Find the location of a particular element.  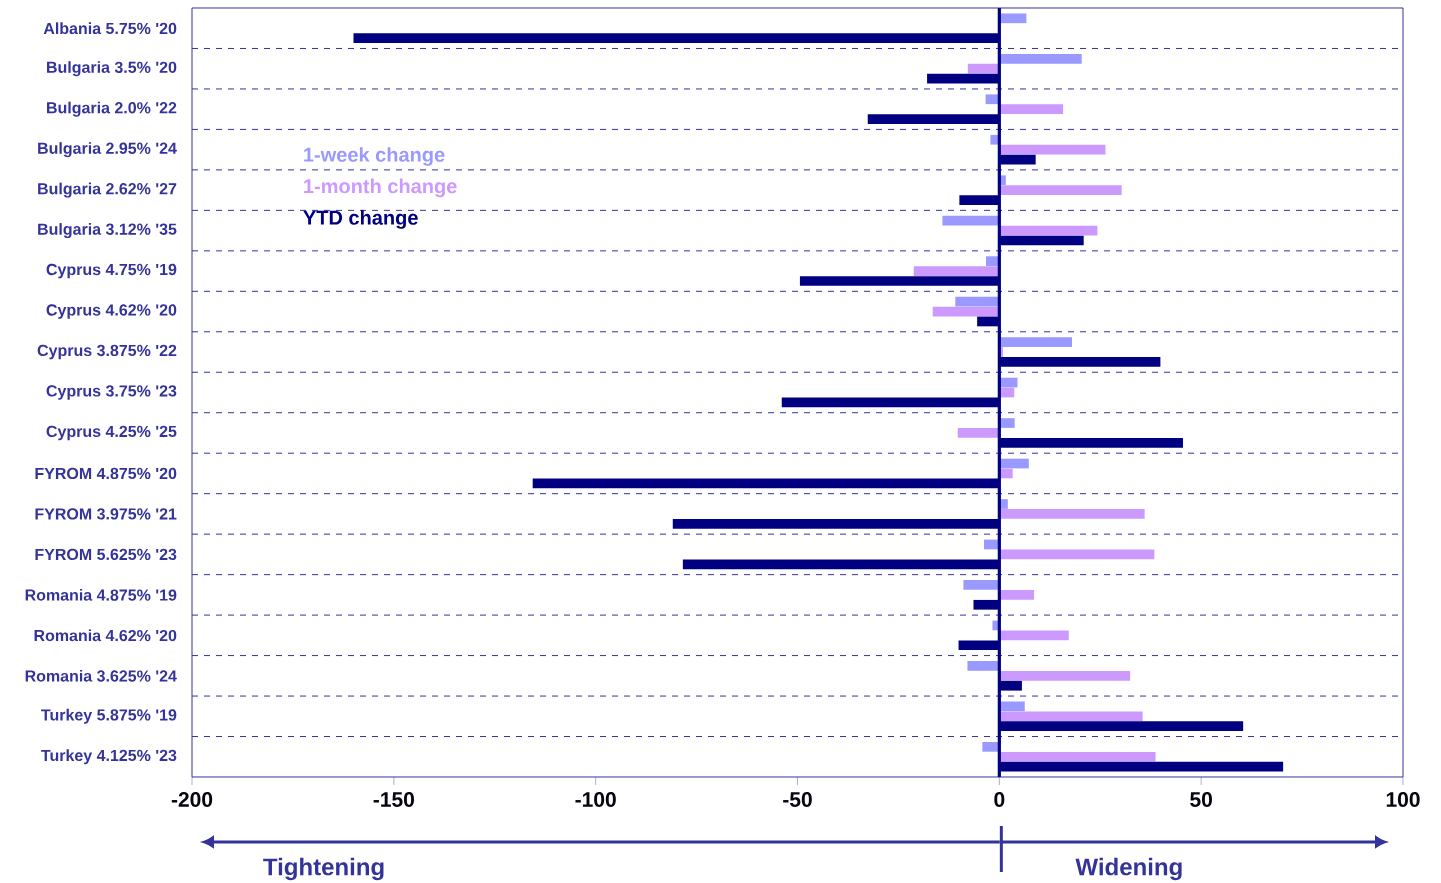

y-tick-label: FYROM 5.625% '23 is located at coordinates (106, 554).